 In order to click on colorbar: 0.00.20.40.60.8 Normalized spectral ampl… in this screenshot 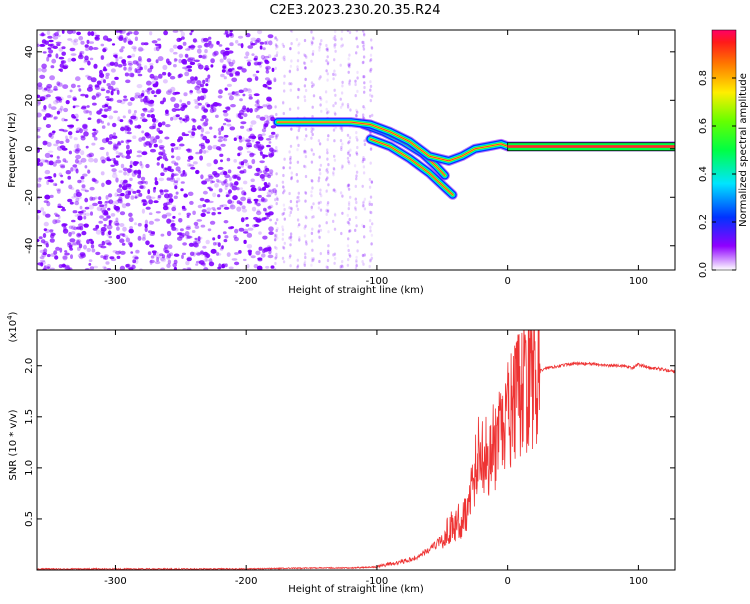, I will do `click(723, 153)`.